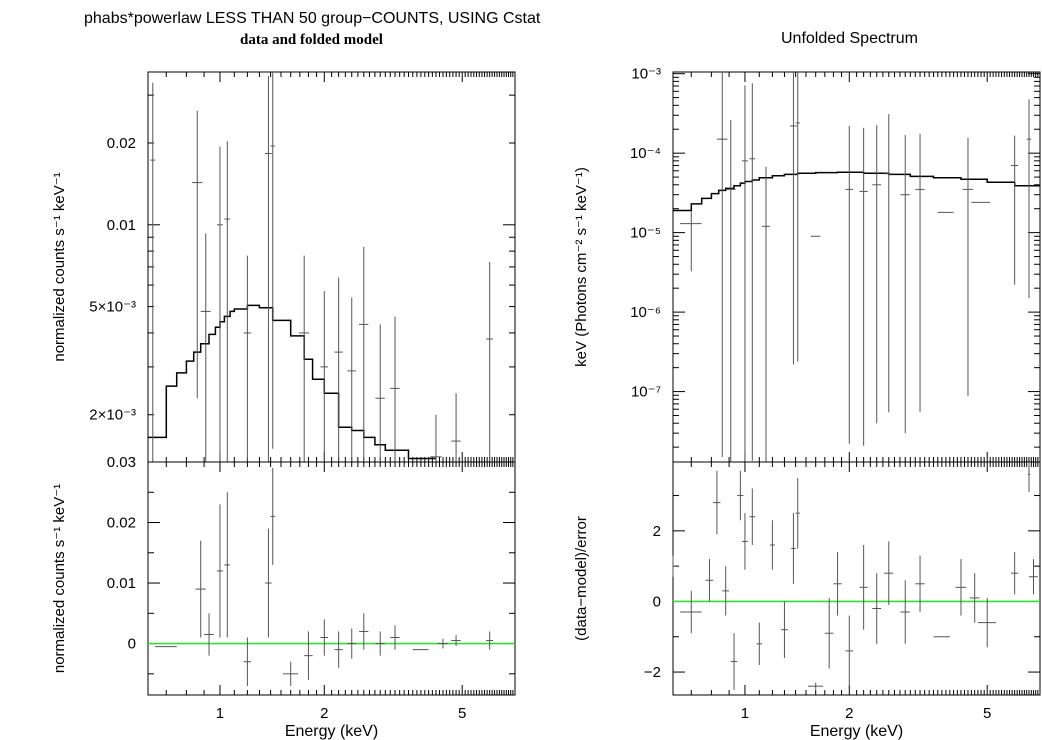  What do you see at coordinates (657, 601) in the screenshot?
I see `y-tick-label: 0` at bounding box center [657, 601].